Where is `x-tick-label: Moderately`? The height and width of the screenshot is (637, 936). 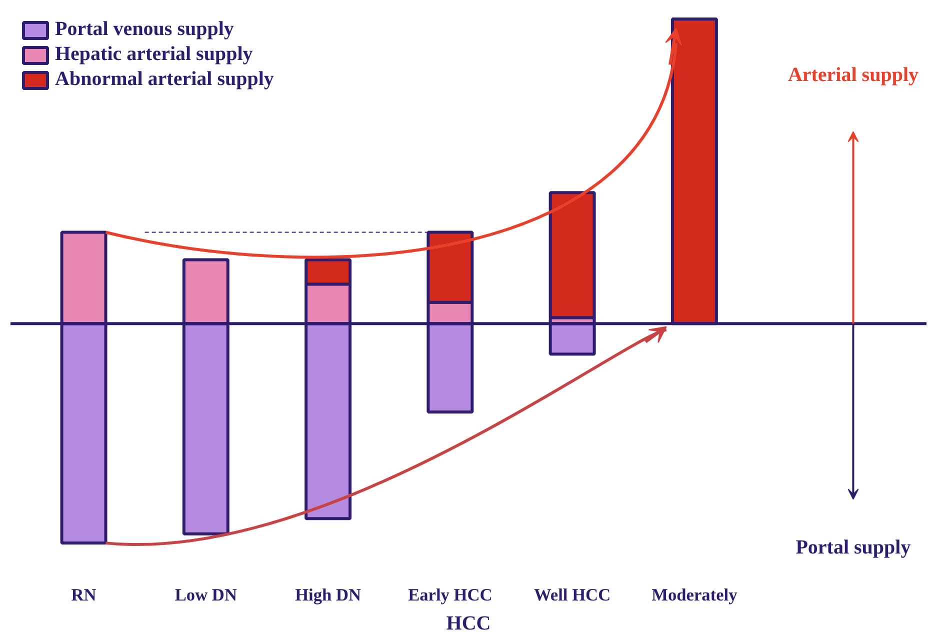
x-tick-label: Moderately is located at coordinates (695, 595).